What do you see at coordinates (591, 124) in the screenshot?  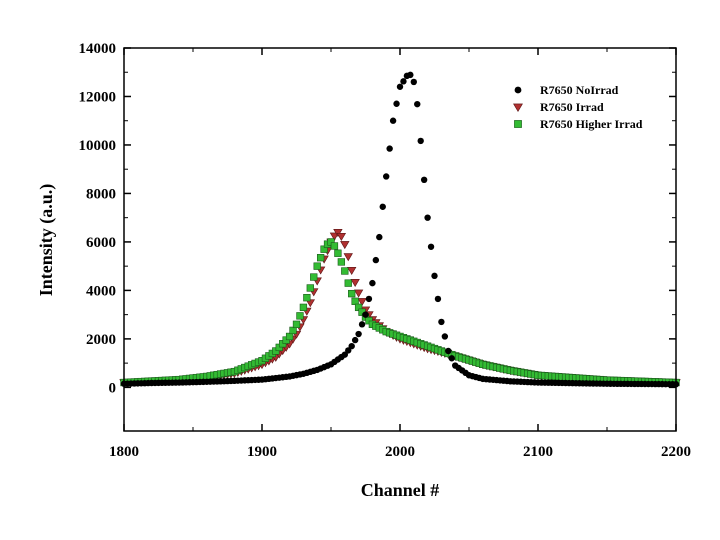 I see `legend-label: R7650 Higher Irrad` at bounding box center [591, 124].